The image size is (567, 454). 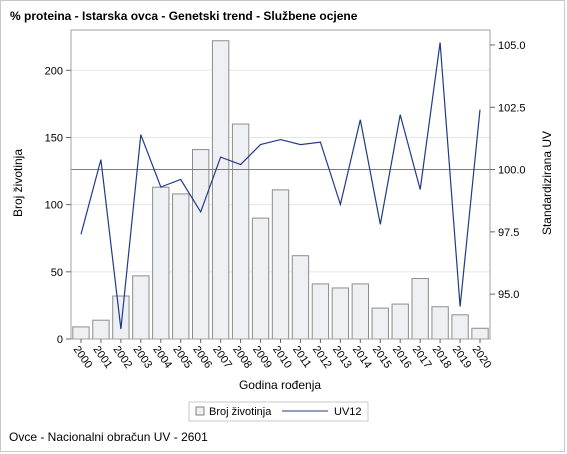 I want to click on x-tick-label-2008: 2008, so click(x=242, y=357).